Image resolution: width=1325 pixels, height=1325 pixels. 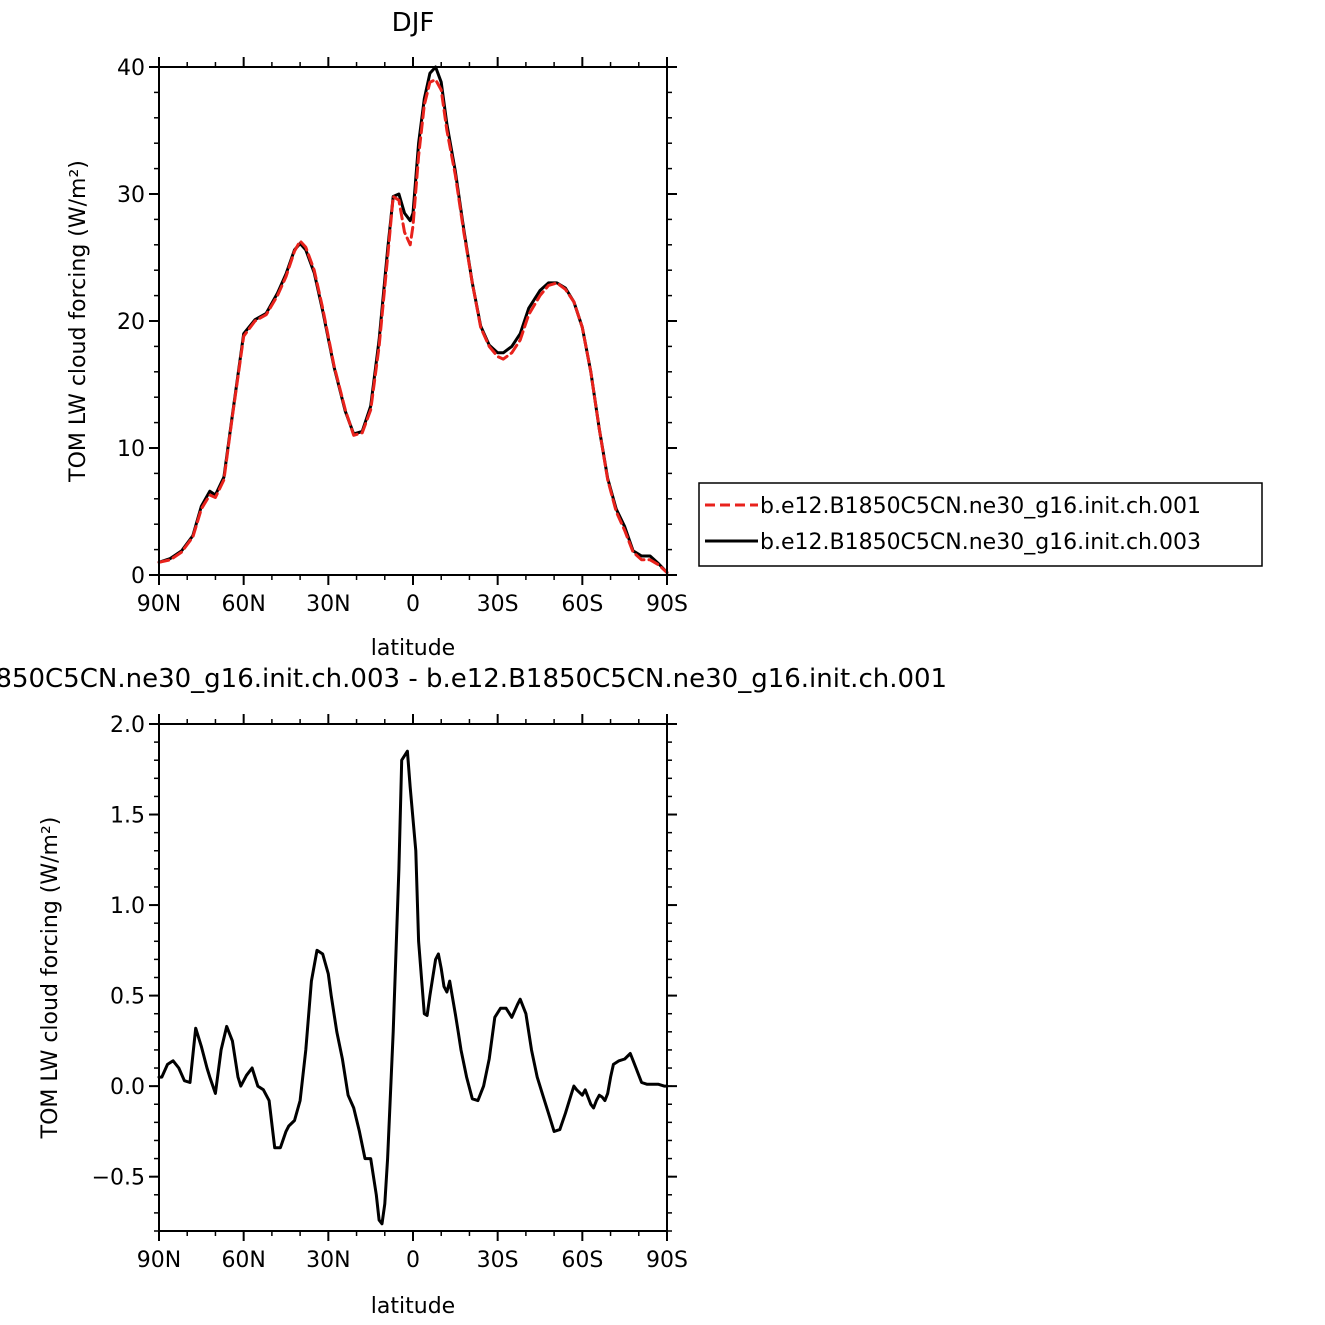 What do you see at coordinates (131, 68) in the screenshot?
I see `y-tick-label: 40` at bounding box center [131, 68].